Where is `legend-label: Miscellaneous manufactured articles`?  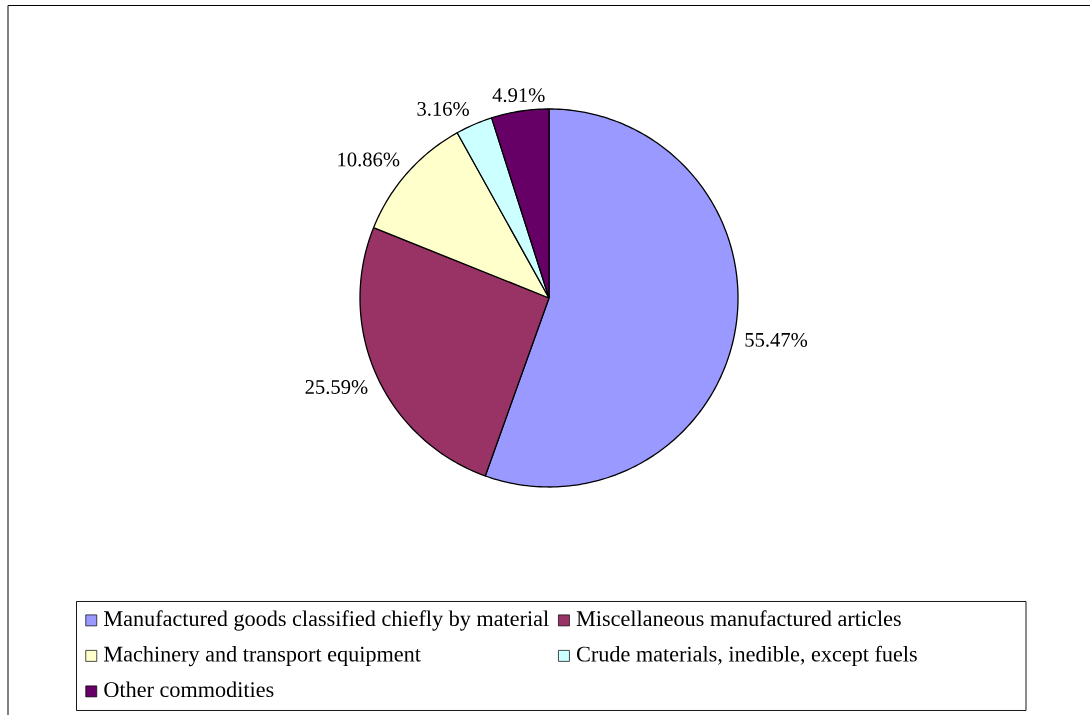 legend-label: Miscellaneous manufactured articles is located at coordinates (738, 618).